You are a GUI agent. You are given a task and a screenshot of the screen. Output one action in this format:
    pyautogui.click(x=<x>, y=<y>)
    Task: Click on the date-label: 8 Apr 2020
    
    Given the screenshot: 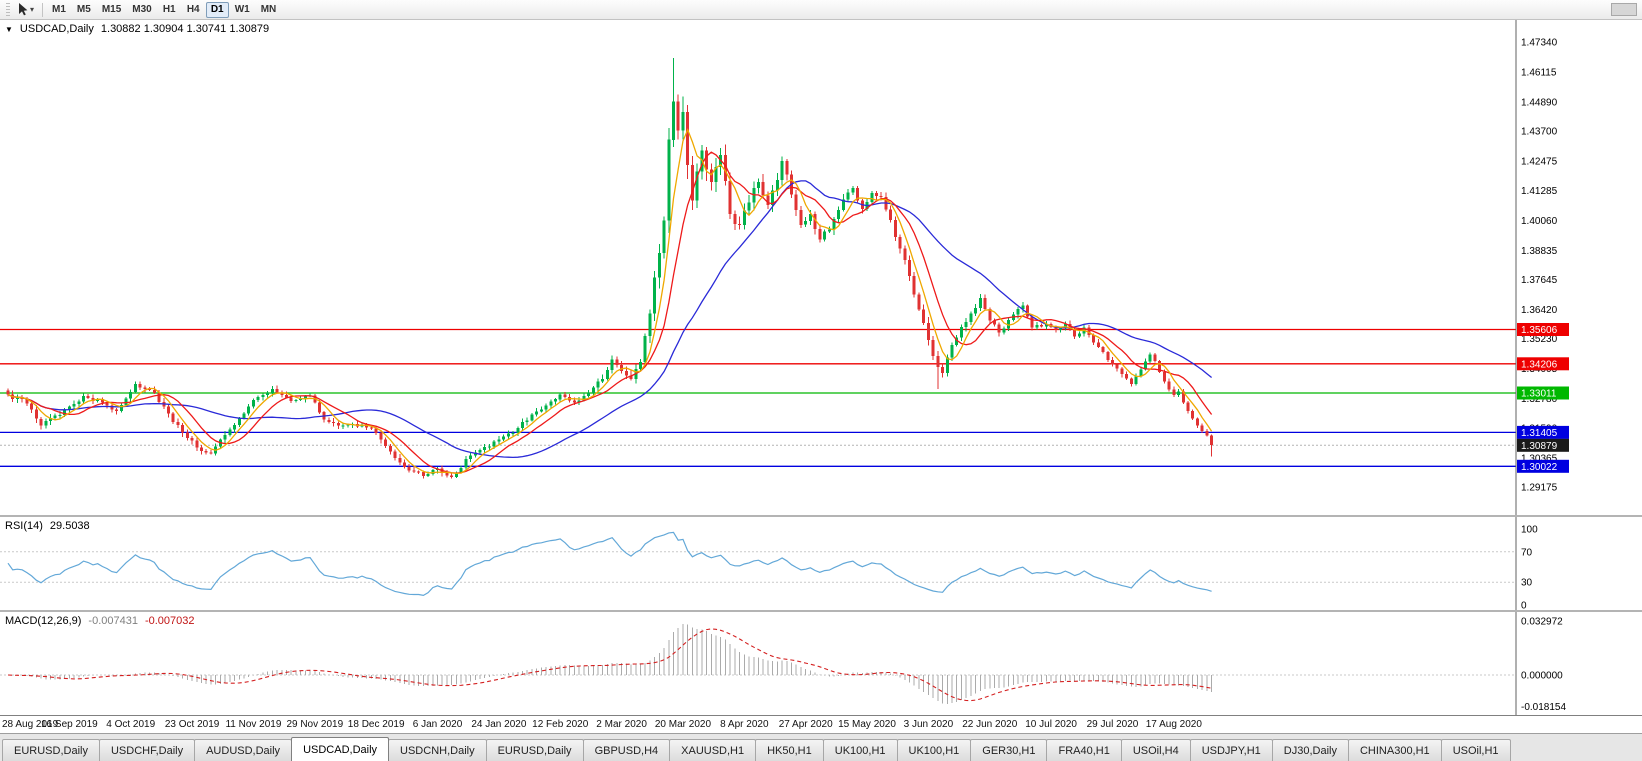 What is the action you would take?
    pyautogui.click(x=744, y=724)
    